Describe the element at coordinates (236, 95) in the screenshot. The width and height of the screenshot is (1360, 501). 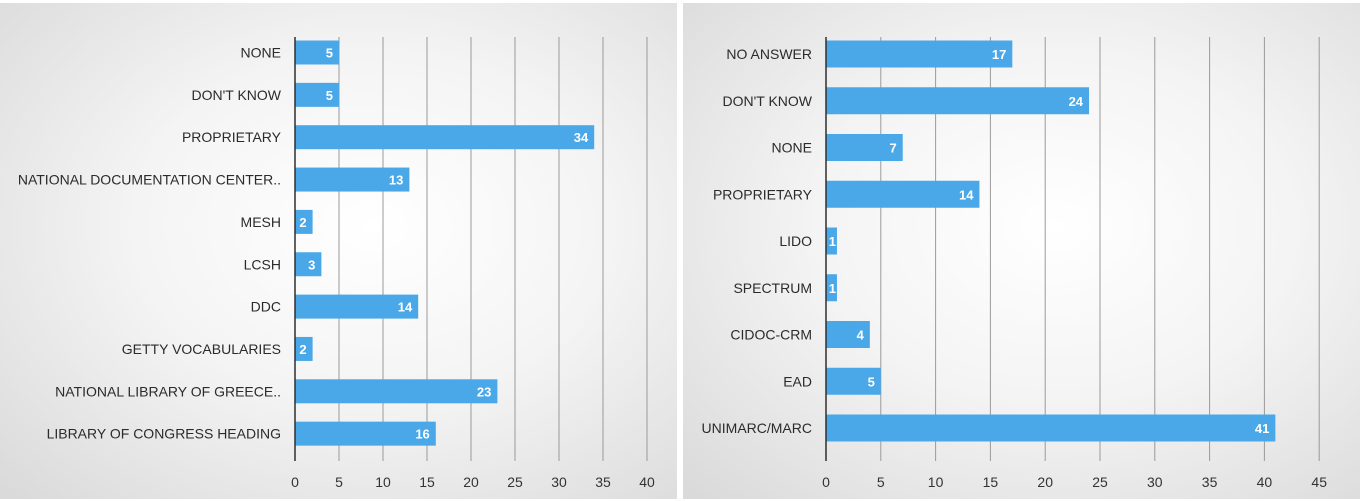
I see `left-category-label: DON'T KNOW` at that location.